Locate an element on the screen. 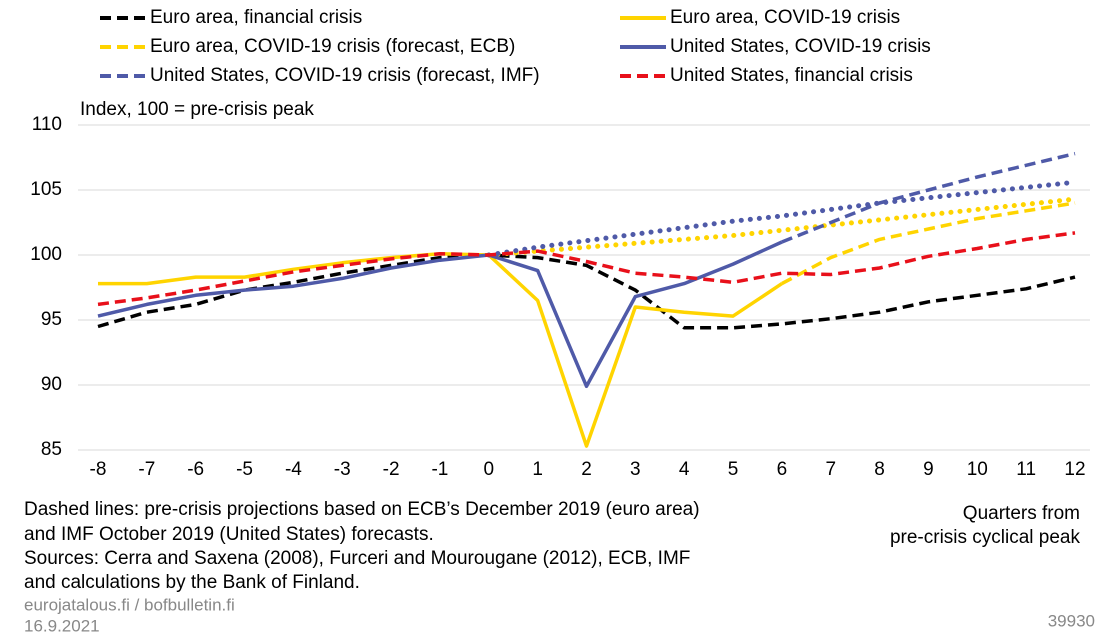 Image resolution: width=1105 pixels, height=642 pixels. x-tick-label: -4 is located at coordinates (293, 469).